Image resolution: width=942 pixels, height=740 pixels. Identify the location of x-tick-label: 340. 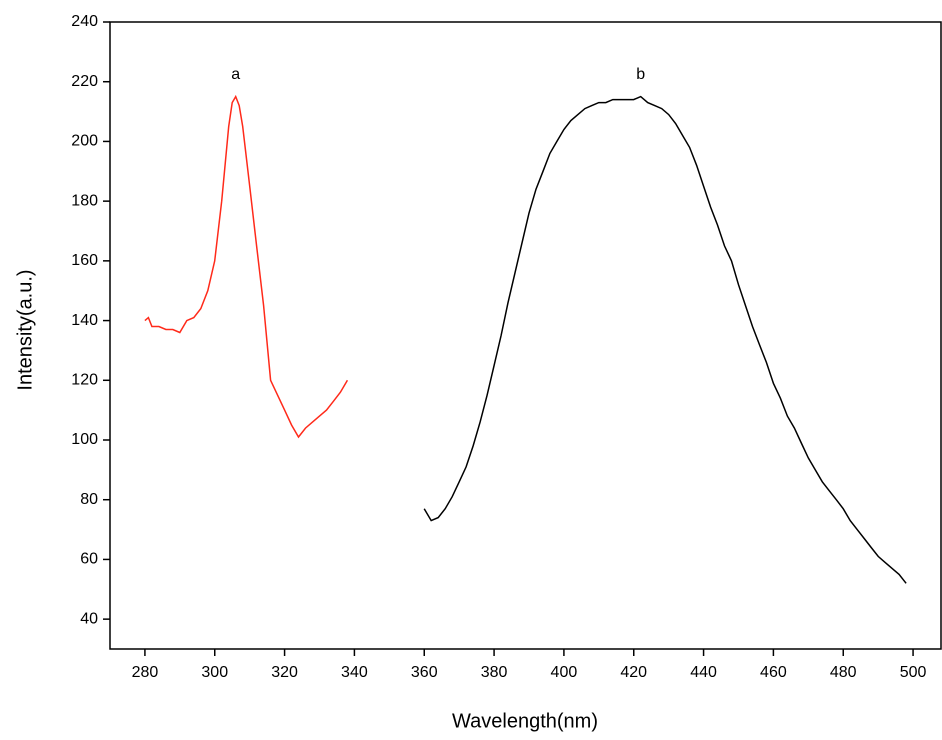
(354, 672).